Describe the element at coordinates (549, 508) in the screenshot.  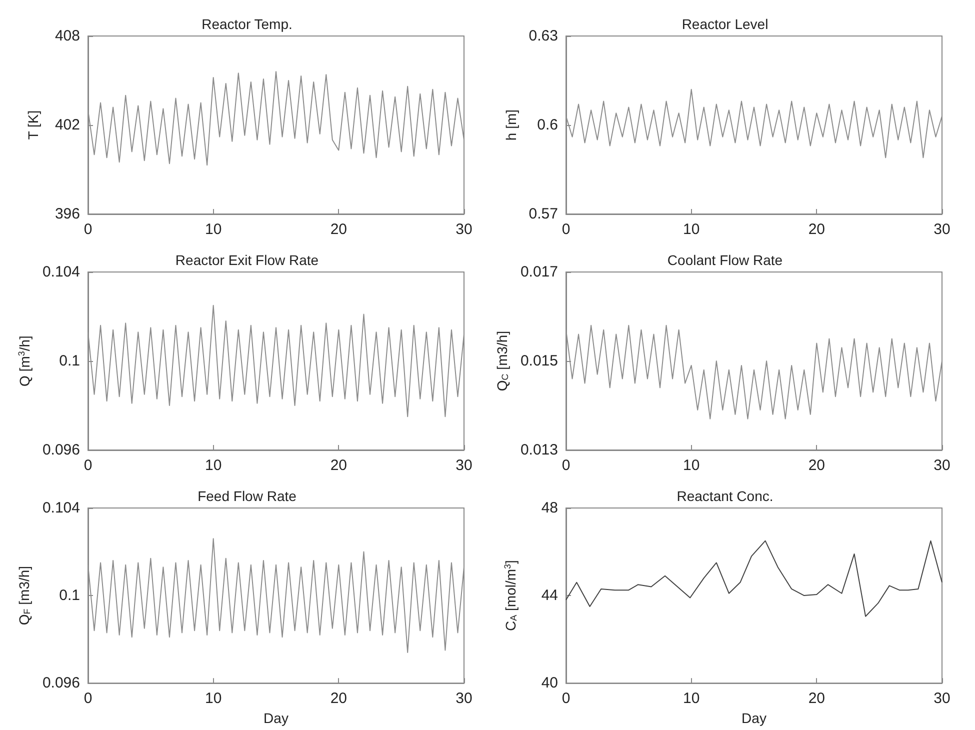
I see `y-tick-label: 48` at that location.